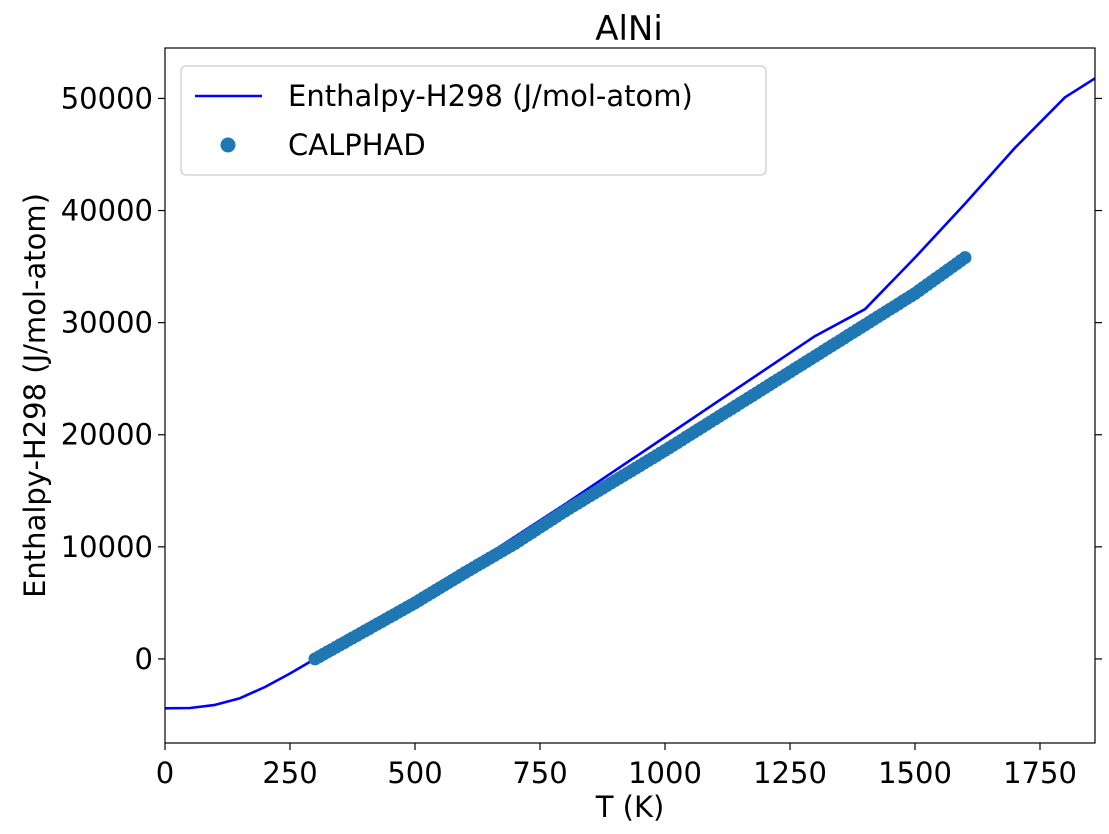  I want to click on legend: Enthalpy-H298 (J/mol-atom) CALPHAD, so click(473, 120).